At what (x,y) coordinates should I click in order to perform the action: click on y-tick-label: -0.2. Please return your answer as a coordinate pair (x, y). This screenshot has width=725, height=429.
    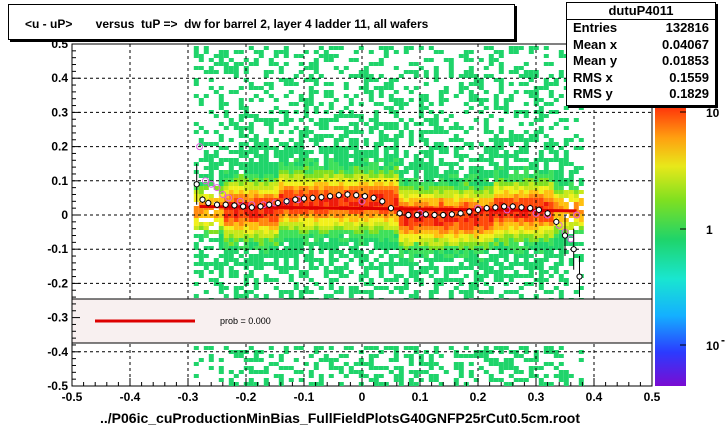
    Looking at the image, I should click on (57, 283).